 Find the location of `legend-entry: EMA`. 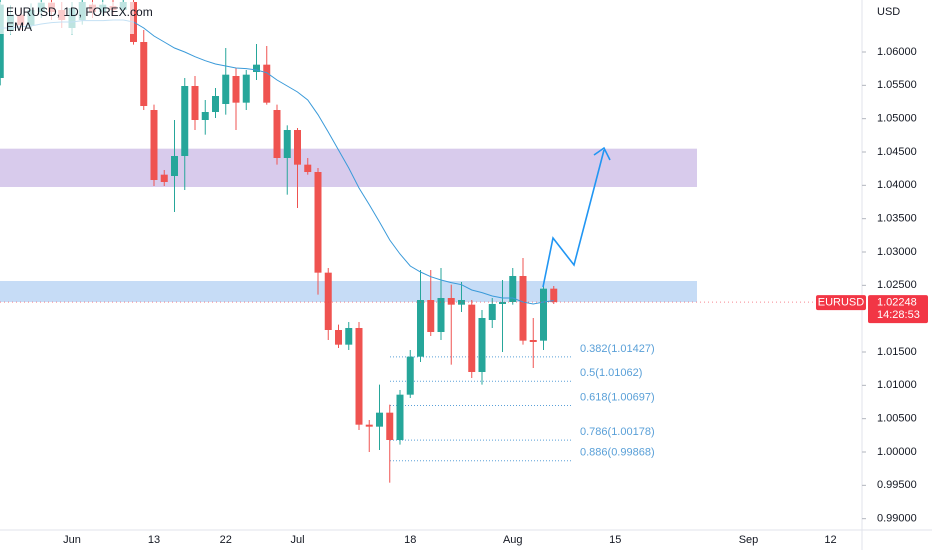

legend-entry: EMA is located at coordinates (19, 27).